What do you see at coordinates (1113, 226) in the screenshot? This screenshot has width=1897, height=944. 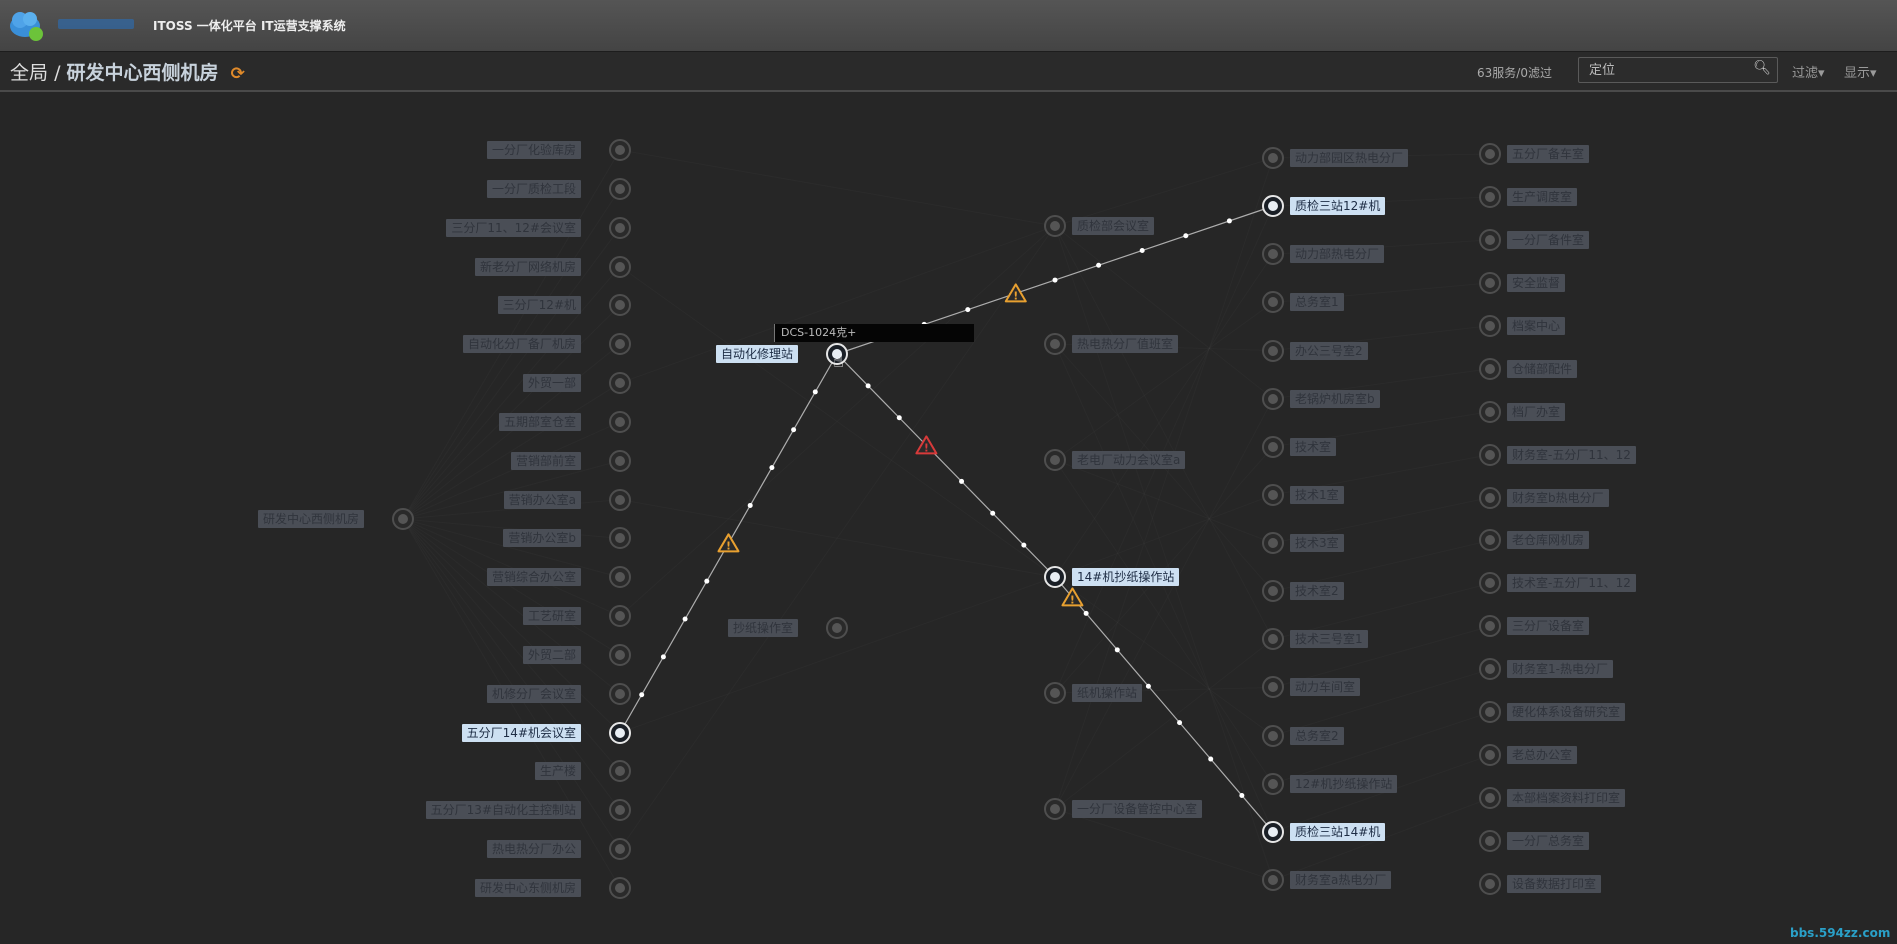 I see `node-label: 质检部会议室` at bounding box center [1113, 226].